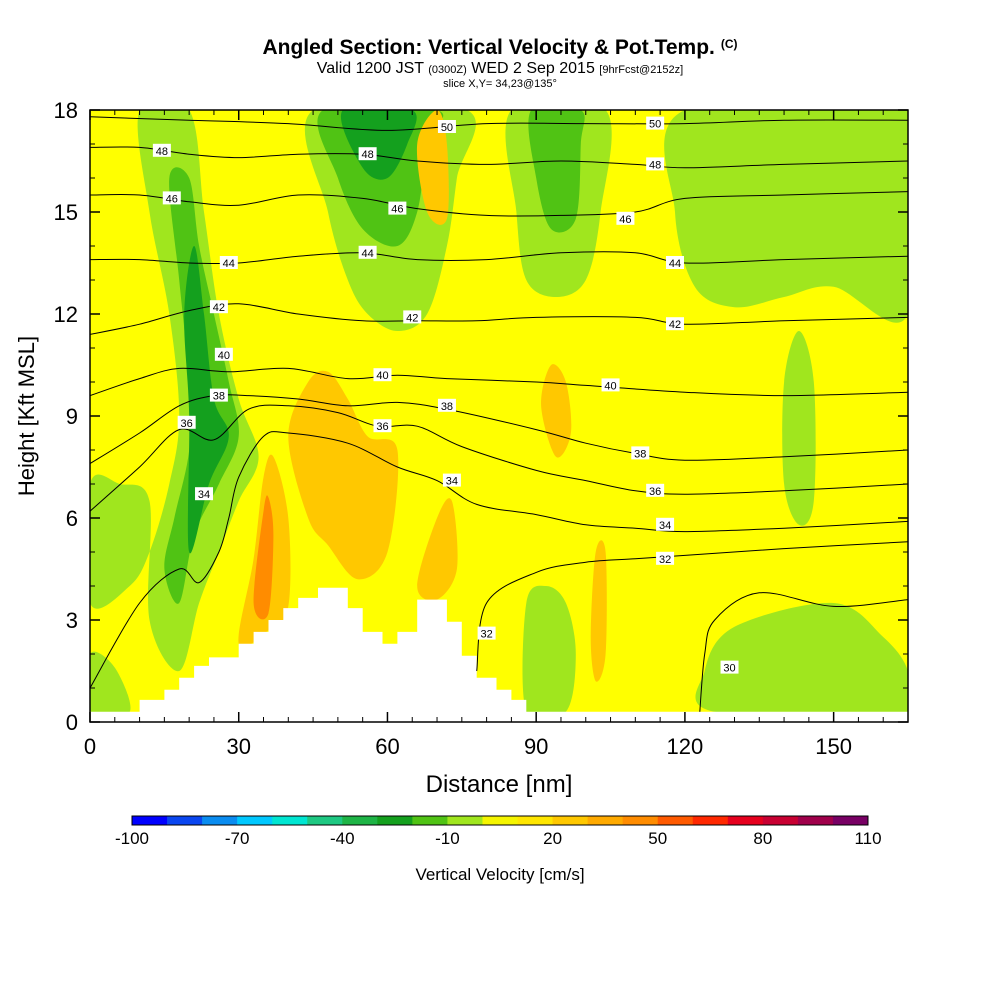 This screenshot has height=1000, width=1000. Describe the element at coordinates (762, 838) in the screenshot. I see `colorbar-tick-label: 80` at that location.